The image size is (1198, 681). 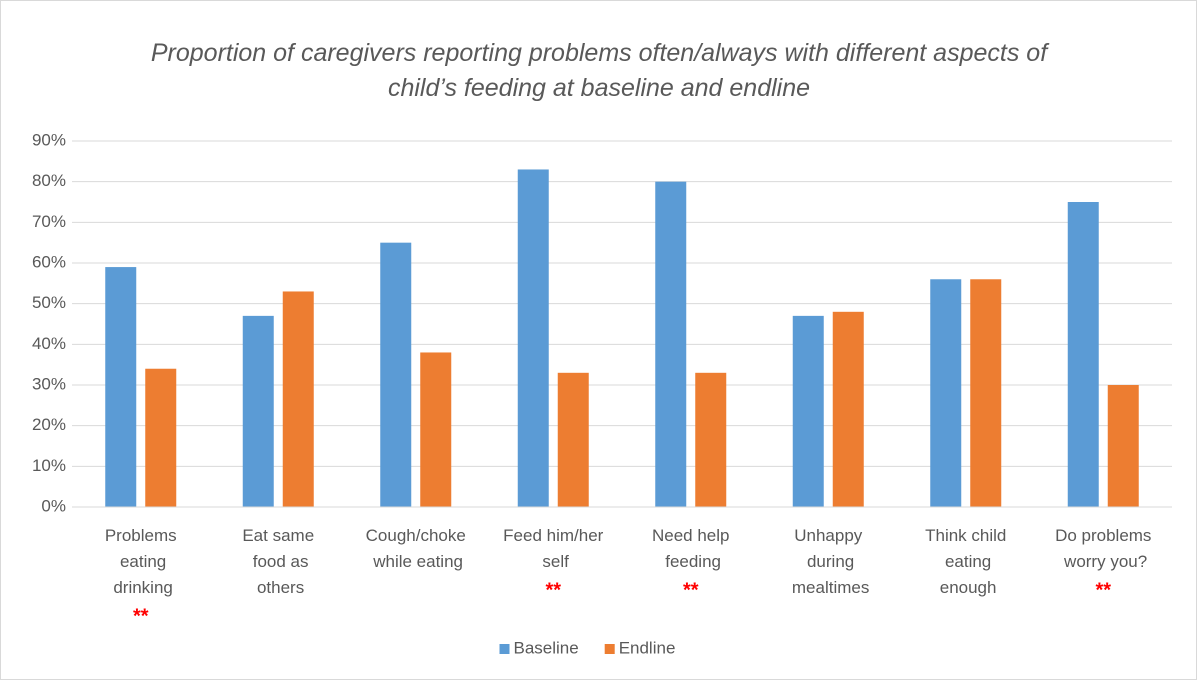 I want to click on y-tick-label: 70%, so click(x=49, y=221).